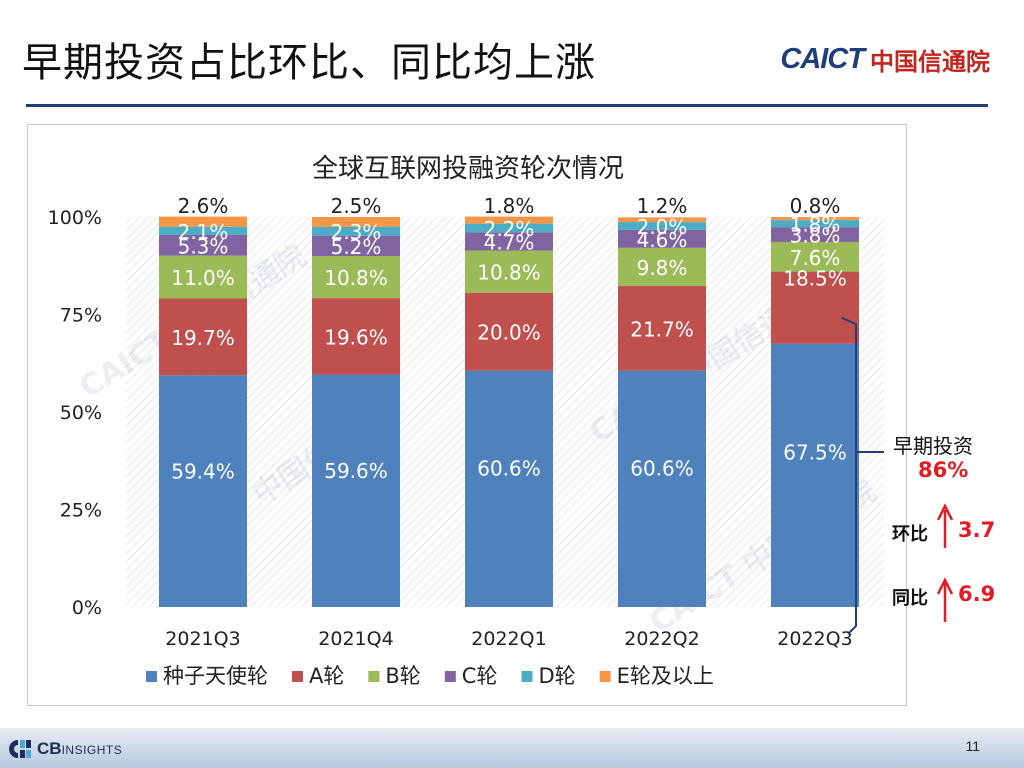 The image size is (1024, 768). Describe the element at coordinates (662, 206) in the screenshot. I see `bar-value-label: 1.2%` at that location.